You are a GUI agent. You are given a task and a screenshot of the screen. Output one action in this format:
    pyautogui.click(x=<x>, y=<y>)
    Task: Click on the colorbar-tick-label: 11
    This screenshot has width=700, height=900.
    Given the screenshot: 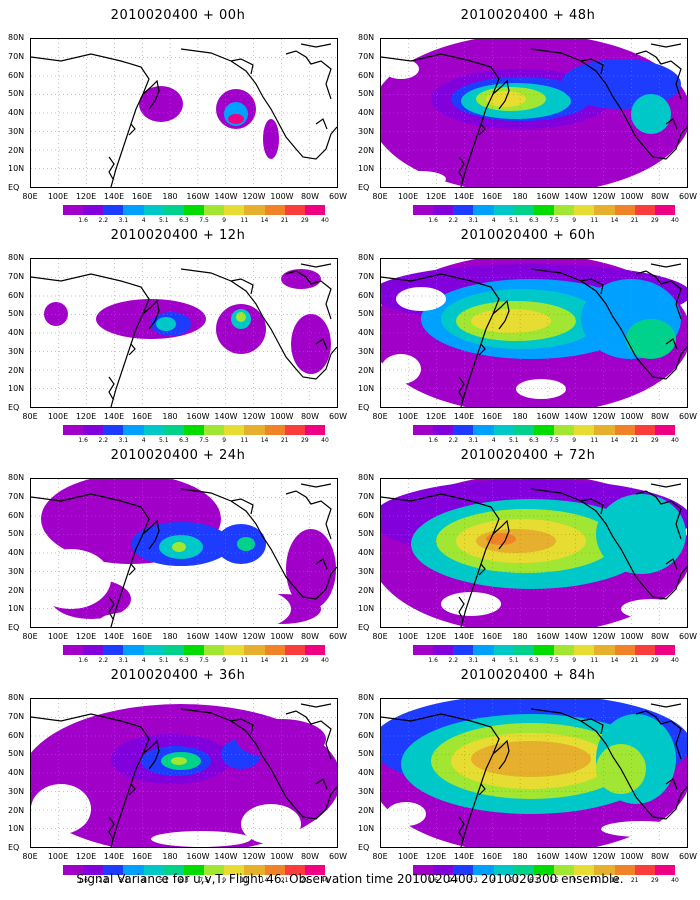 What is the action you would take?
    pyautogui.click(x=594, y=220)
    